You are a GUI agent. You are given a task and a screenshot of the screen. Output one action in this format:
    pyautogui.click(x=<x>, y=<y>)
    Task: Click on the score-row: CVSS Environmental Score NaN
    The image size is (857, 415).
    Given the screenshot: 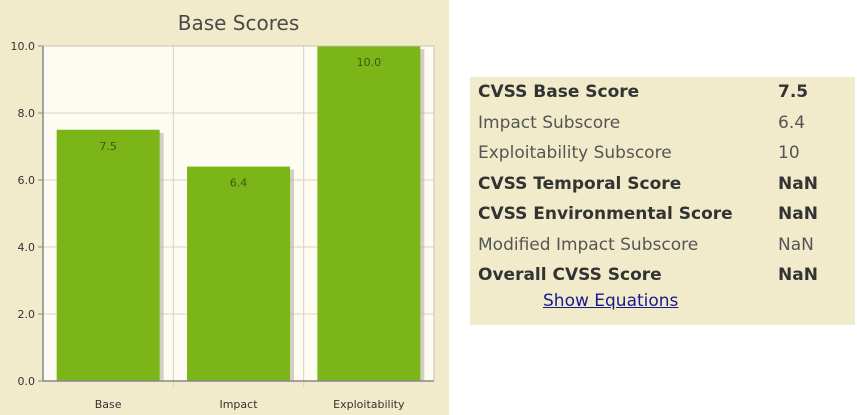 What is the action you would take?
    pyautogui.click(x=659, y=214)
    